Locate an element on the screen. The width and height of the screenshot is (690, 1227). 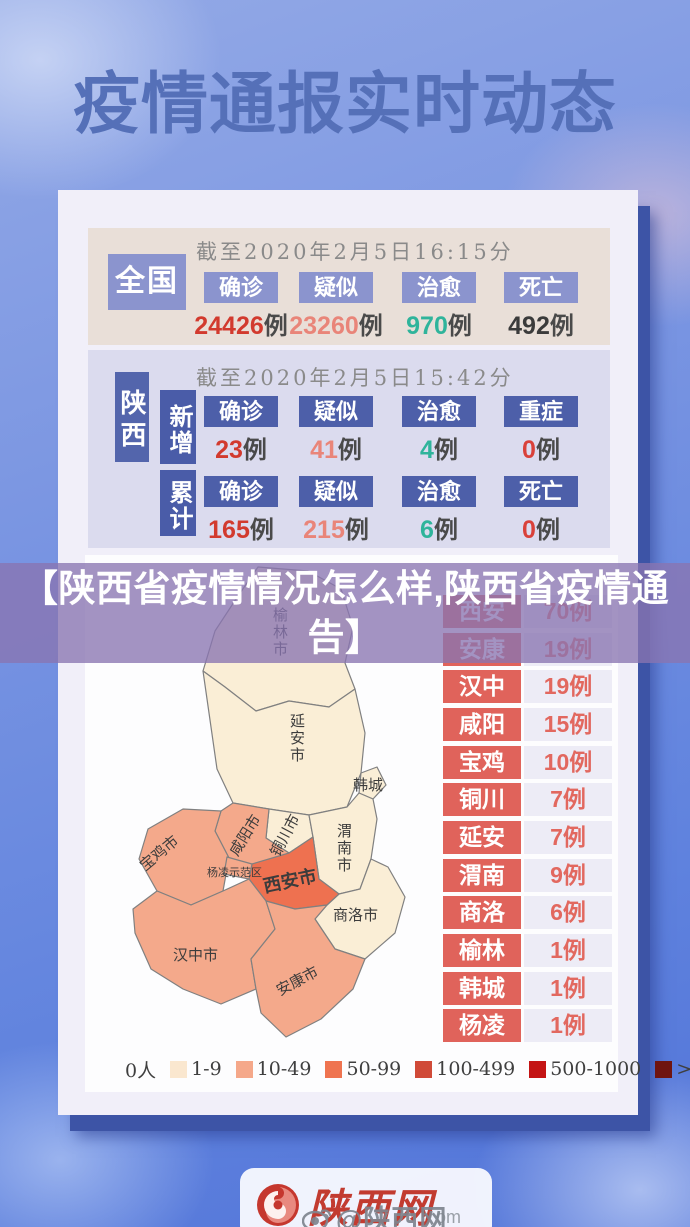
stat-value: 41 is located at coordinates (324, 450).